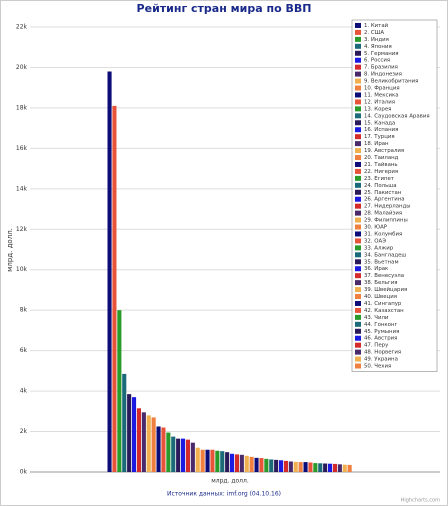 The image size is (448, 506). I want to click on y-axis-title: млрд. долл., so click(10, 250).